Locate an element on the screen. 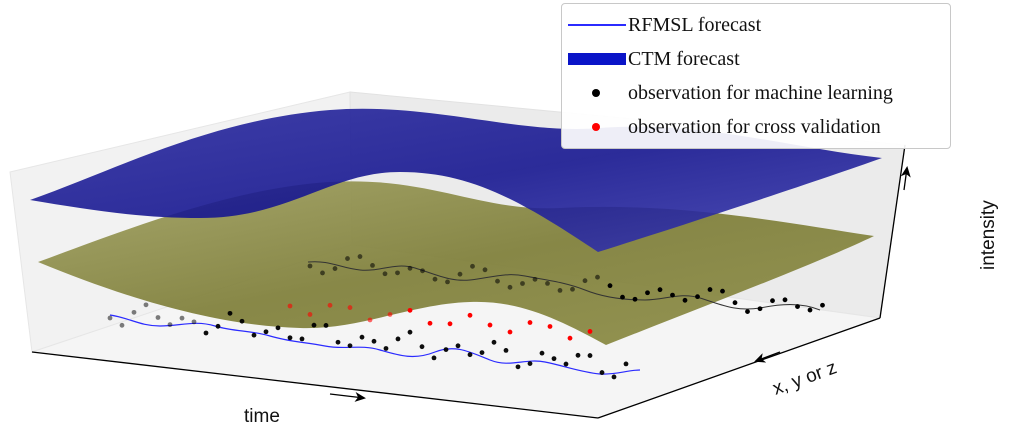  time-arrow is located at coordinates (347, 396).